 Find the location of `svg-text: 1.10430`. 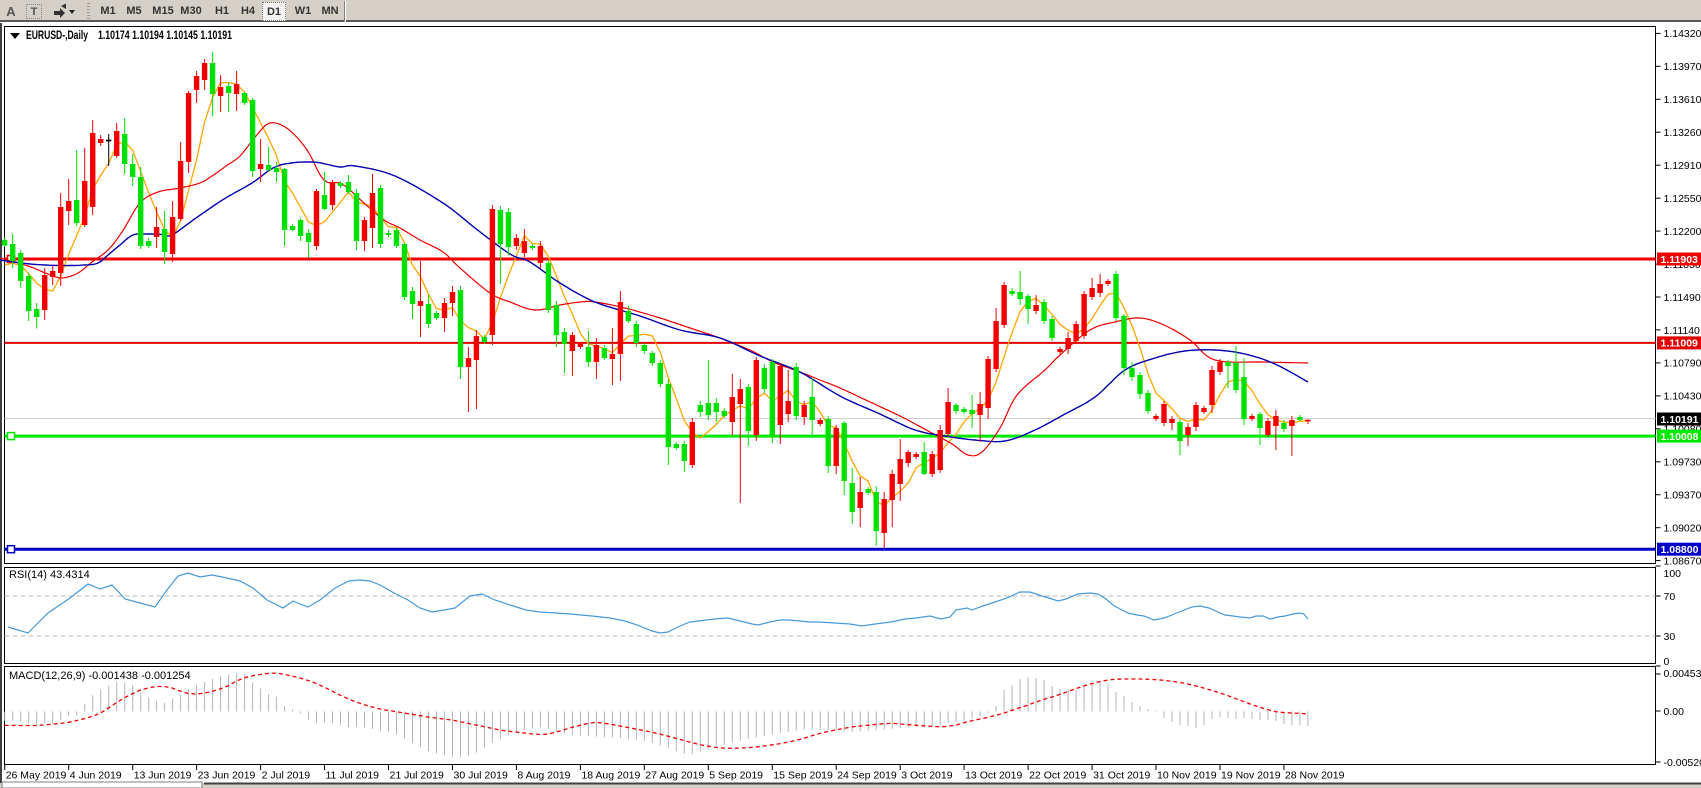

svg-text: 1.10430 is located at coordinates (1682, 397).